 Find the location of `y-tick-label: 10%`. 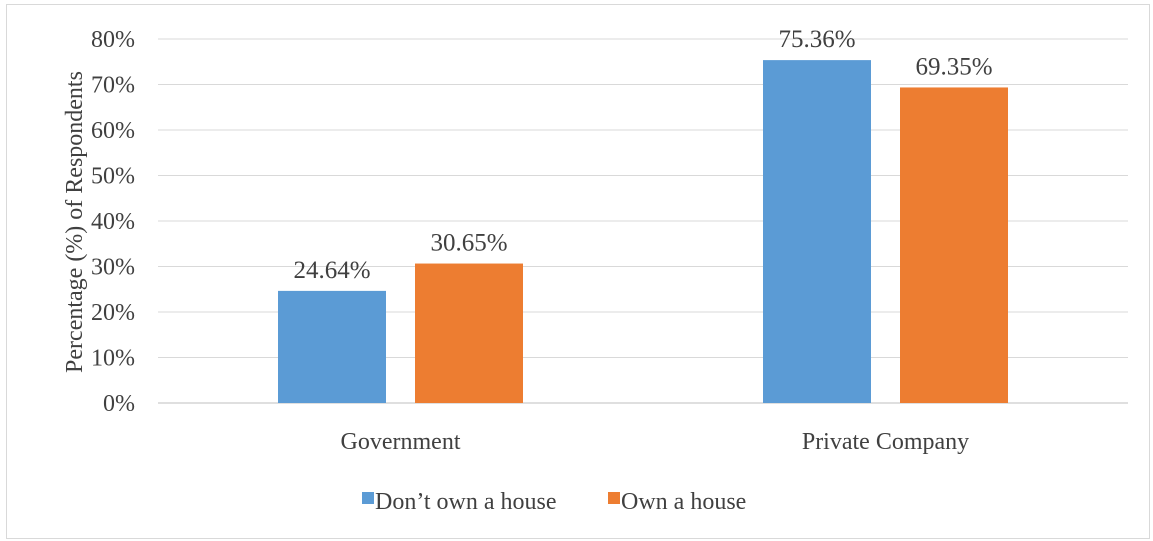

y-tick-label: 10% is located at coordinates (113, 359).